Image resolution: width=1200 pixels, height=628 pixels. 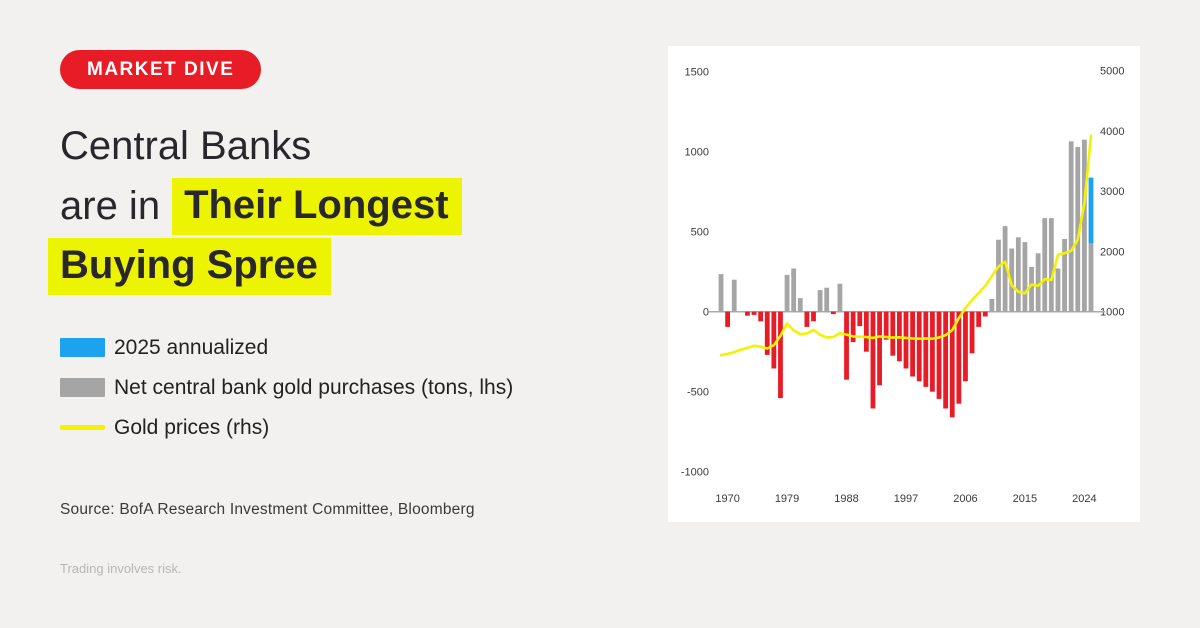 What do you see at coordinates (965, 499) in the screenshot?
I see `x-tick-label: 2006` at bounding box center [965, 499].